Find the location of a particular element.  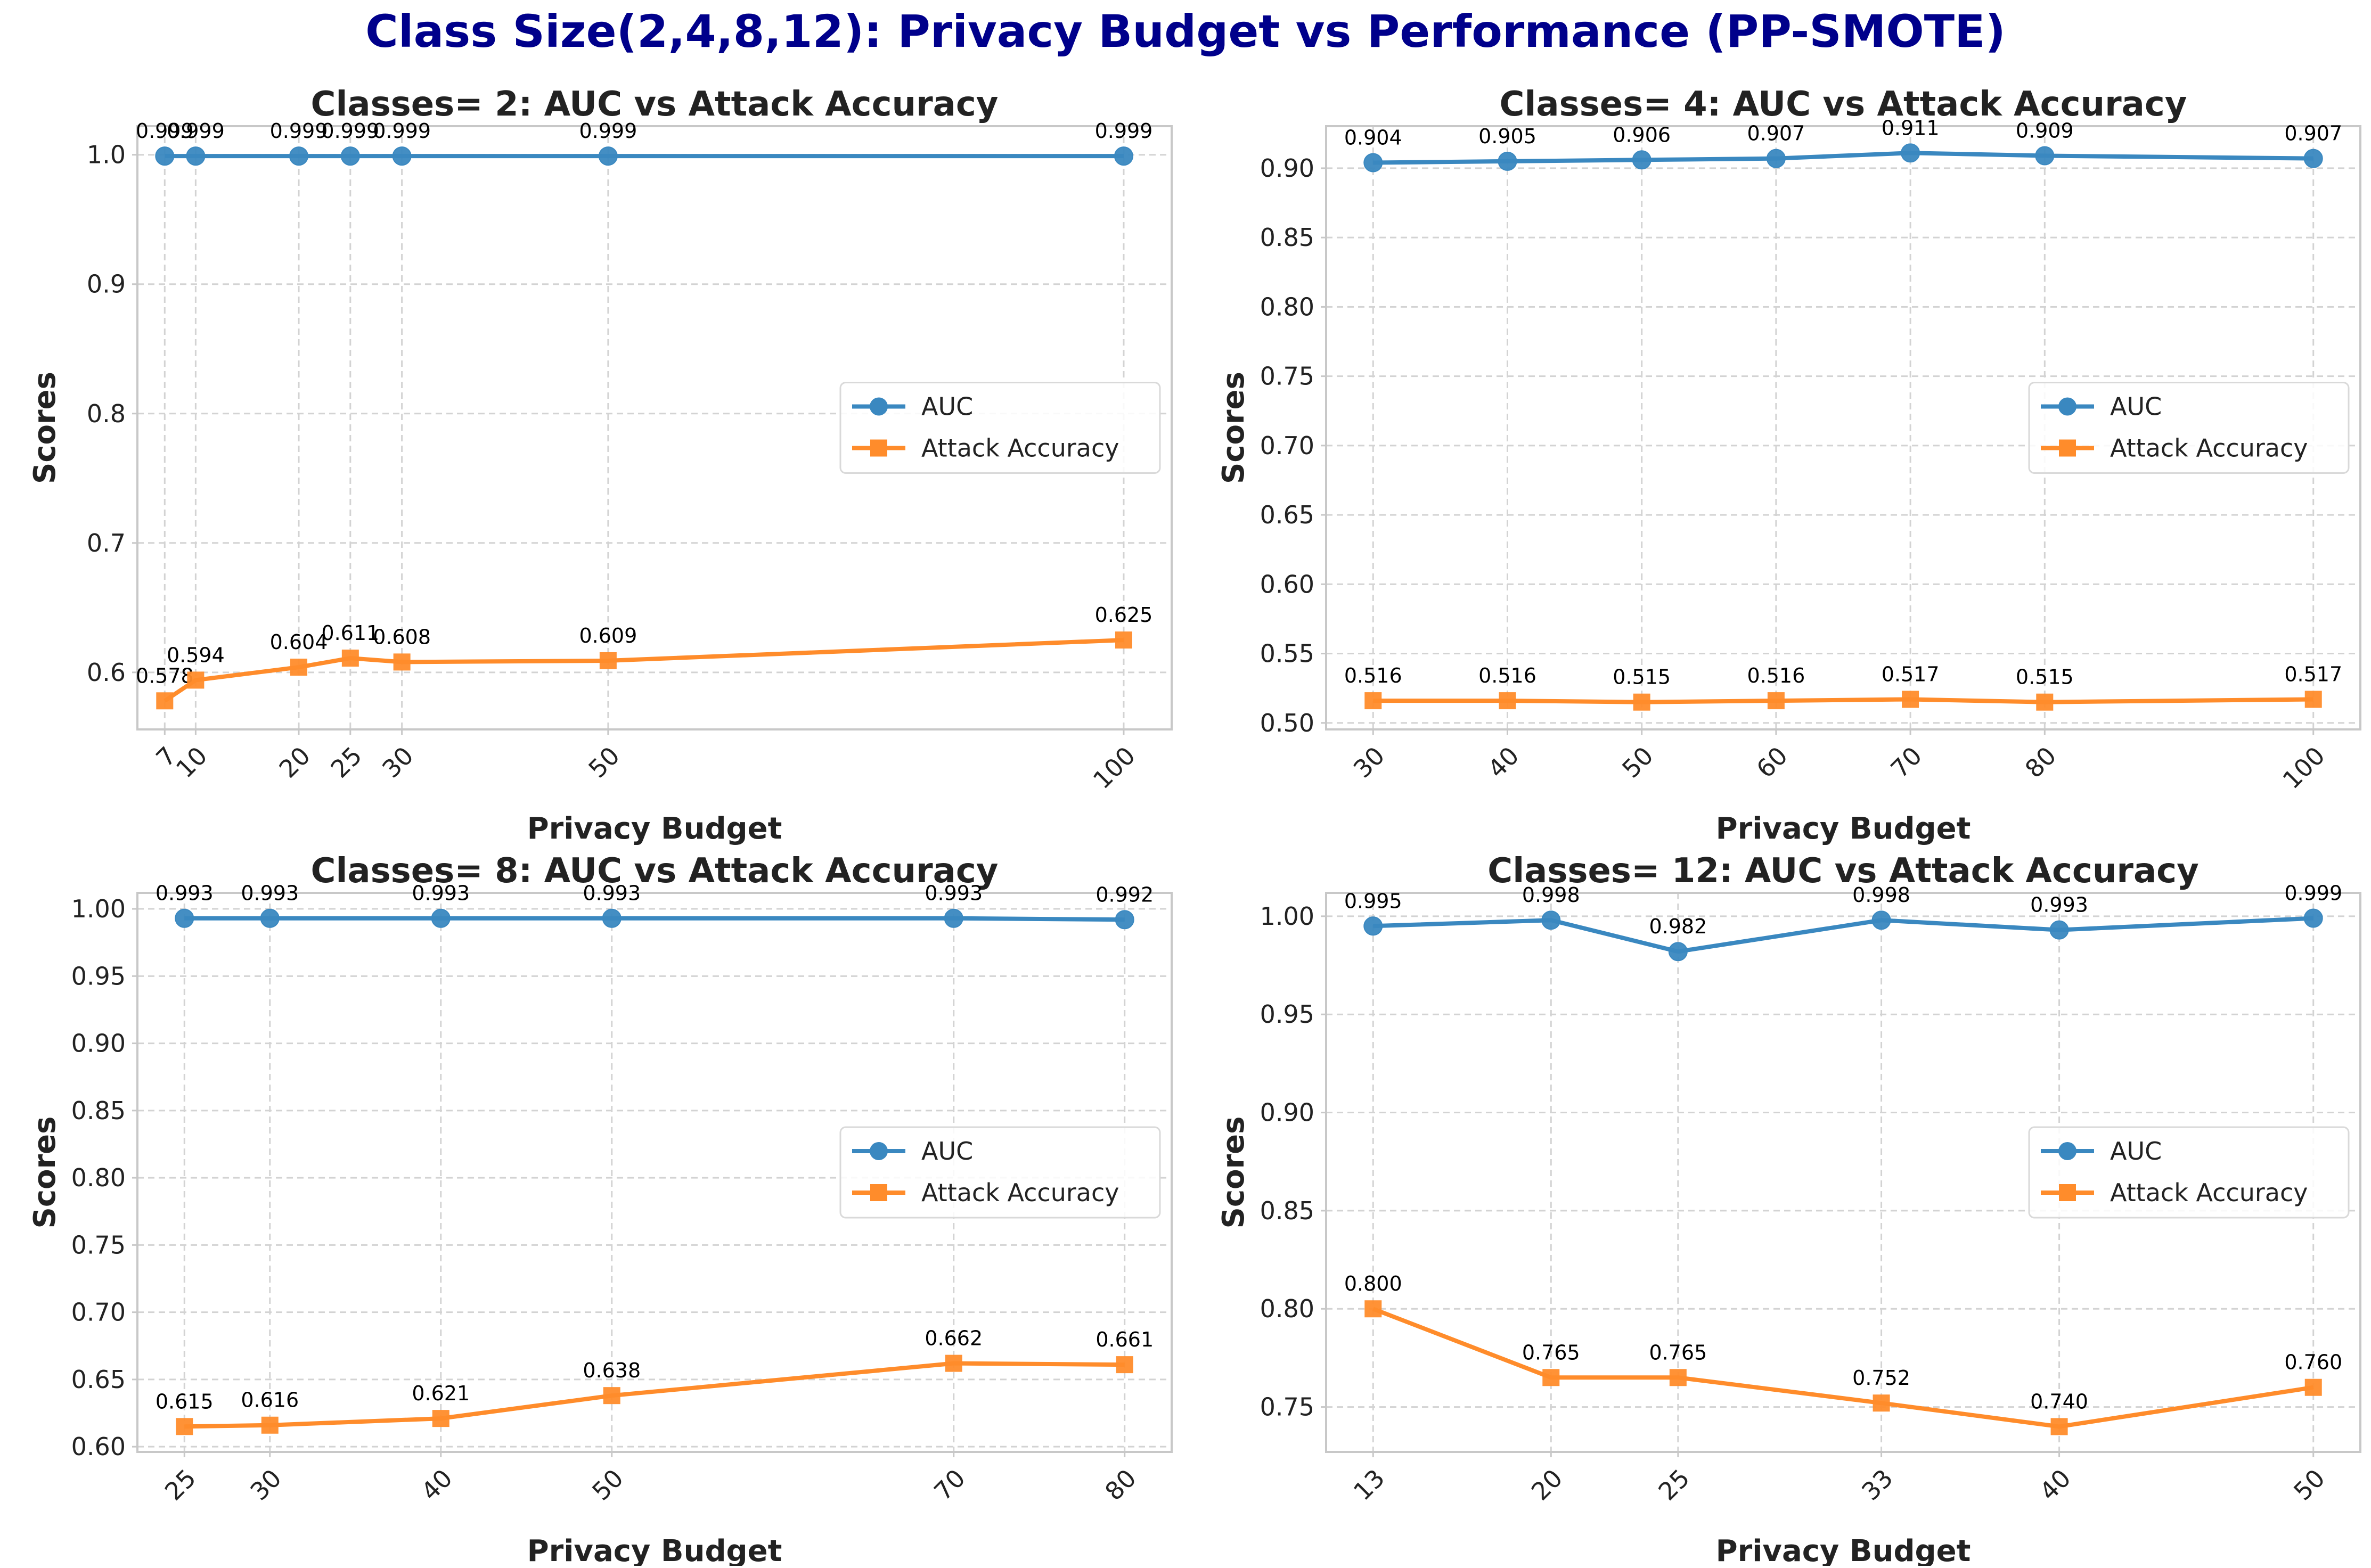

data-label: 0.661 is located at coordinates (1124, 1339).